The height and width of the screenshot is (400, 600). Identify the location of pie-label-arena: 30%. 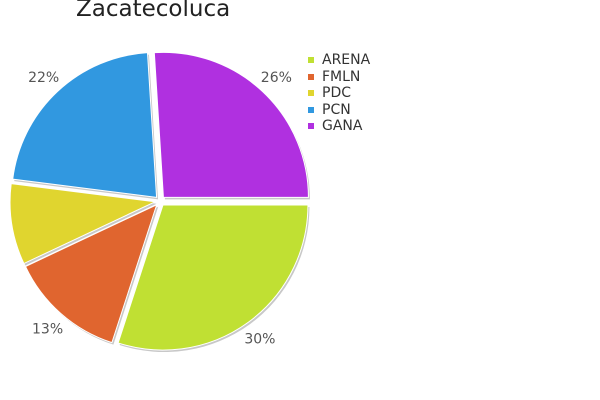
(259, 340).